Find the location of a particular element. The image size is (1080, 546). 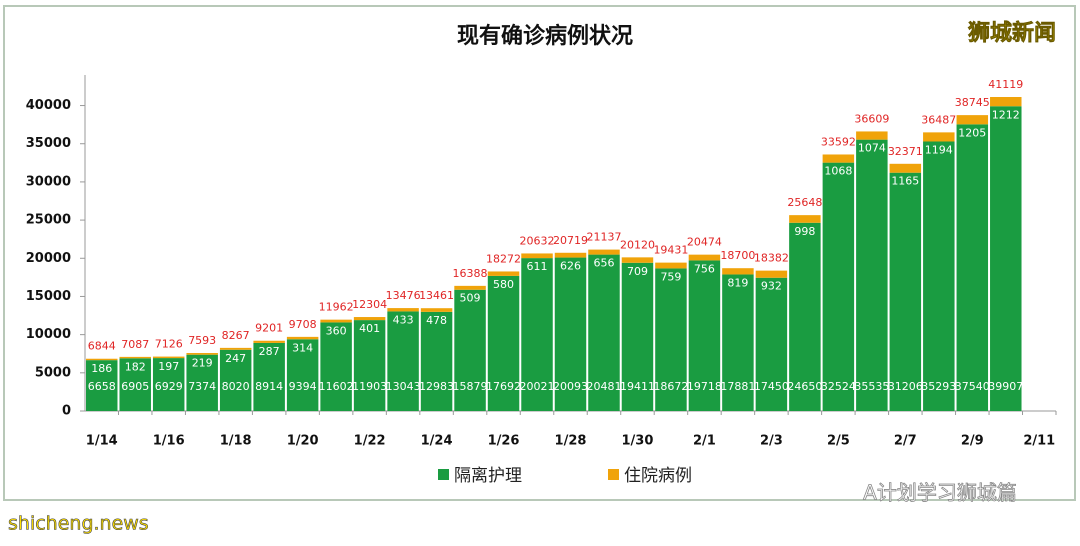

value-label: 932 is located at coordinates (771, 286).